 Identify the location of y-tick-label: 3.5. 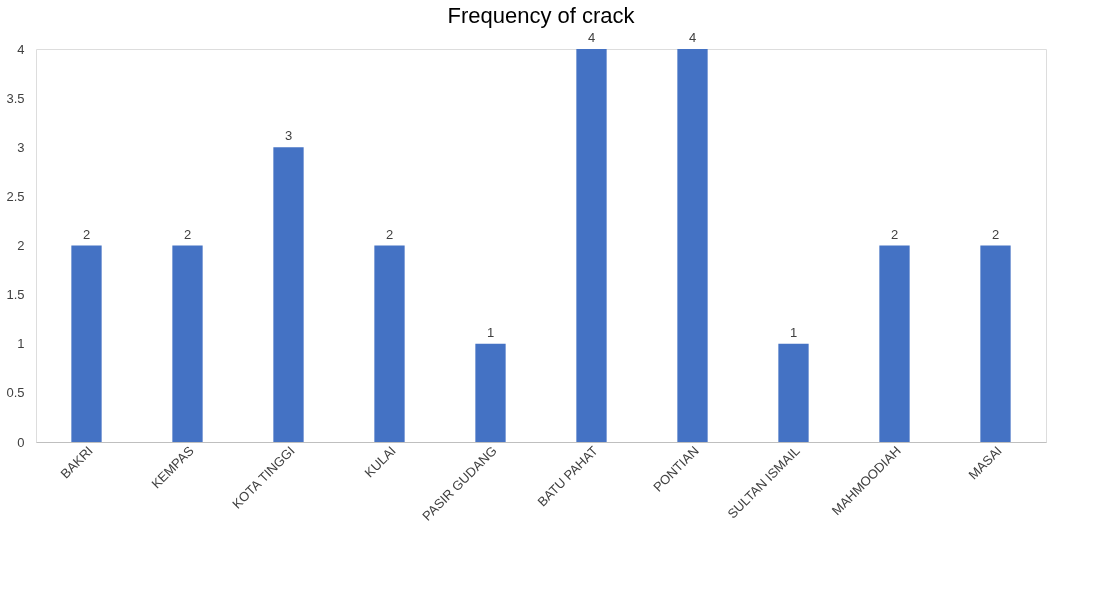
(15, 98).